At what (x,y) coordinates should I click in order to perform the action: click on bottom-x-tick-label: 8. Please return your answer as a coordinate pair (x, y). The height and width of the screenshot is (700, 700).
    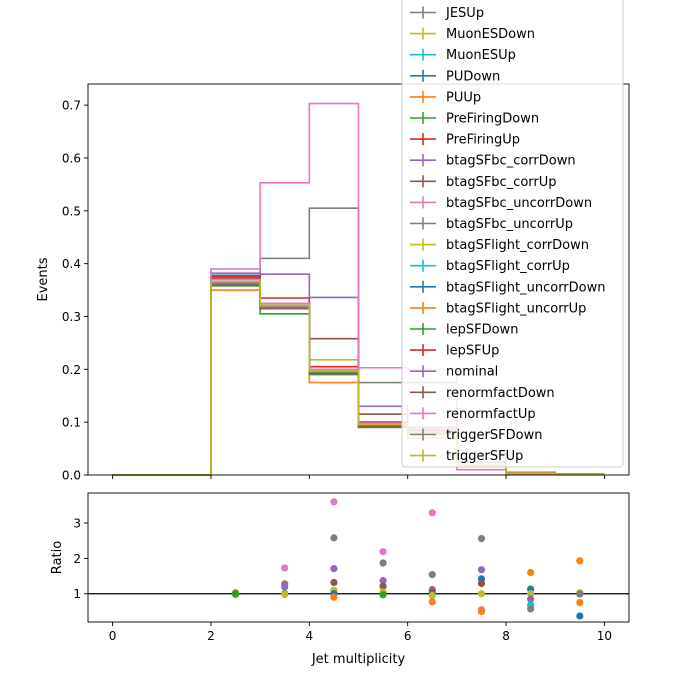
    Looking at the image, I should click on (506, 636).